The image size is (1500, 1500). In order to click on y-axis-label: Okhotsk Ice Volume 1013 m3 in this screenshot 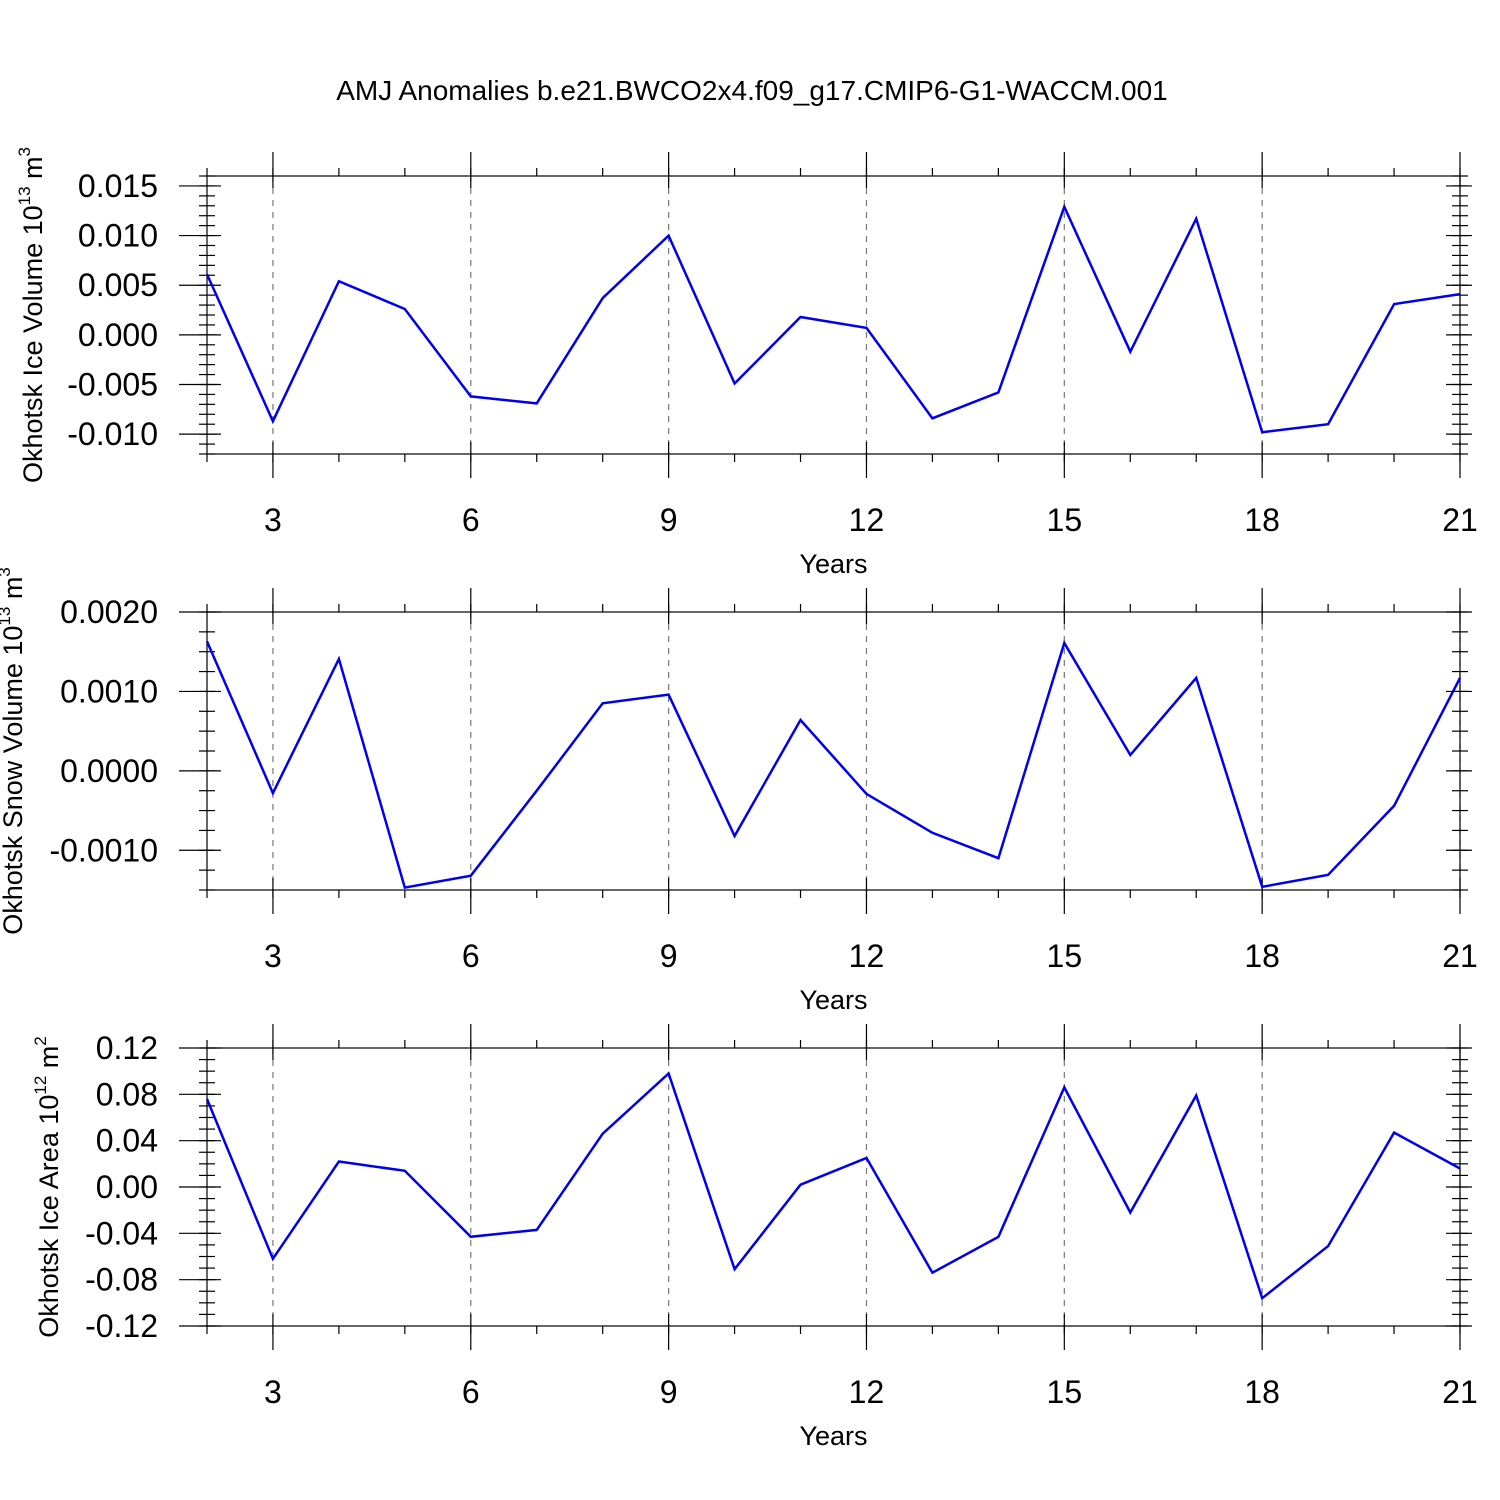, I will do `click(31, 315)`.